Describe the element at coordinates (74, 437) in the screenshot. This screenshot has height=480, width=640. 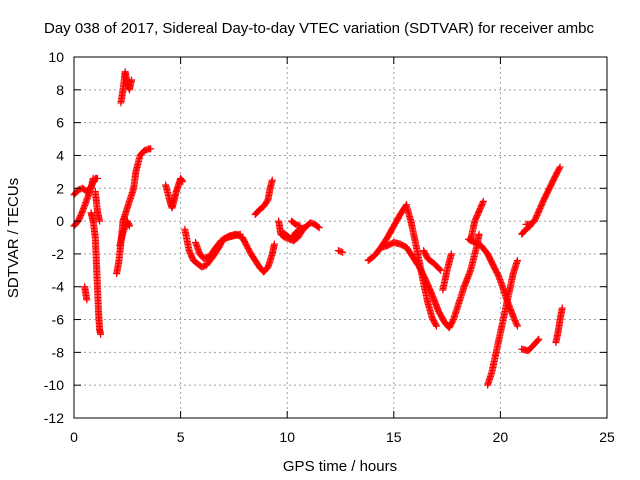
I see `x-tick-label: 0` at that location.